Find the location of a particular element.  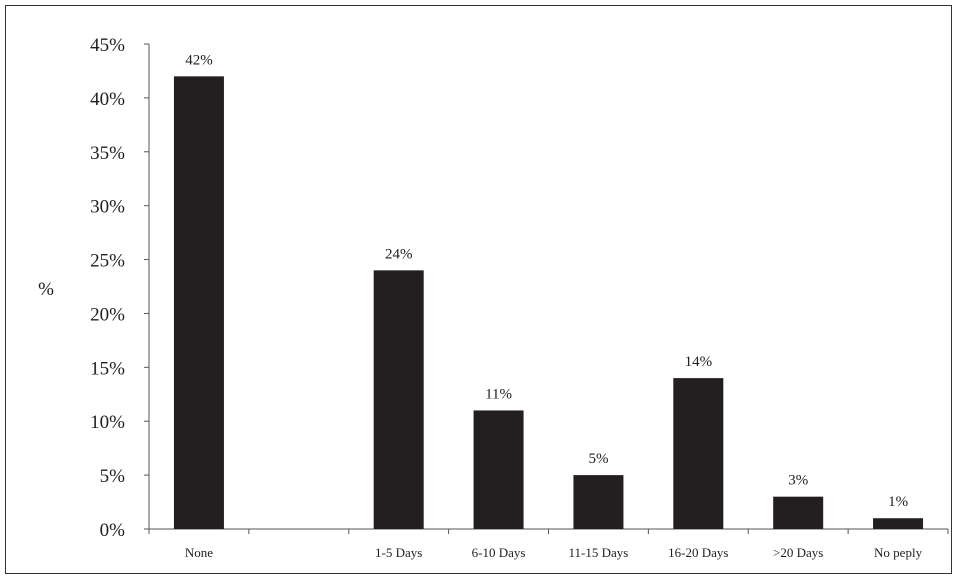

y-tick-label: 10% is located at coordinates (107, 422).